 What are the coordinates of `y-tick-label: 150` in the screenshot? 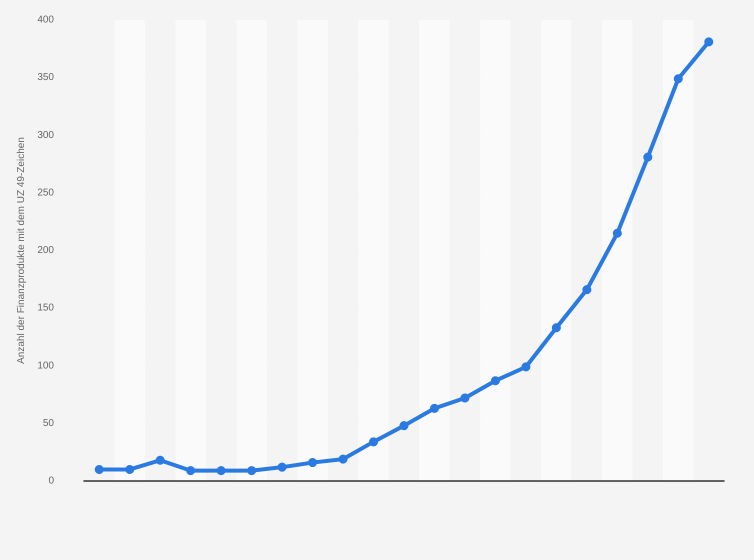 It's located at (45, 308).